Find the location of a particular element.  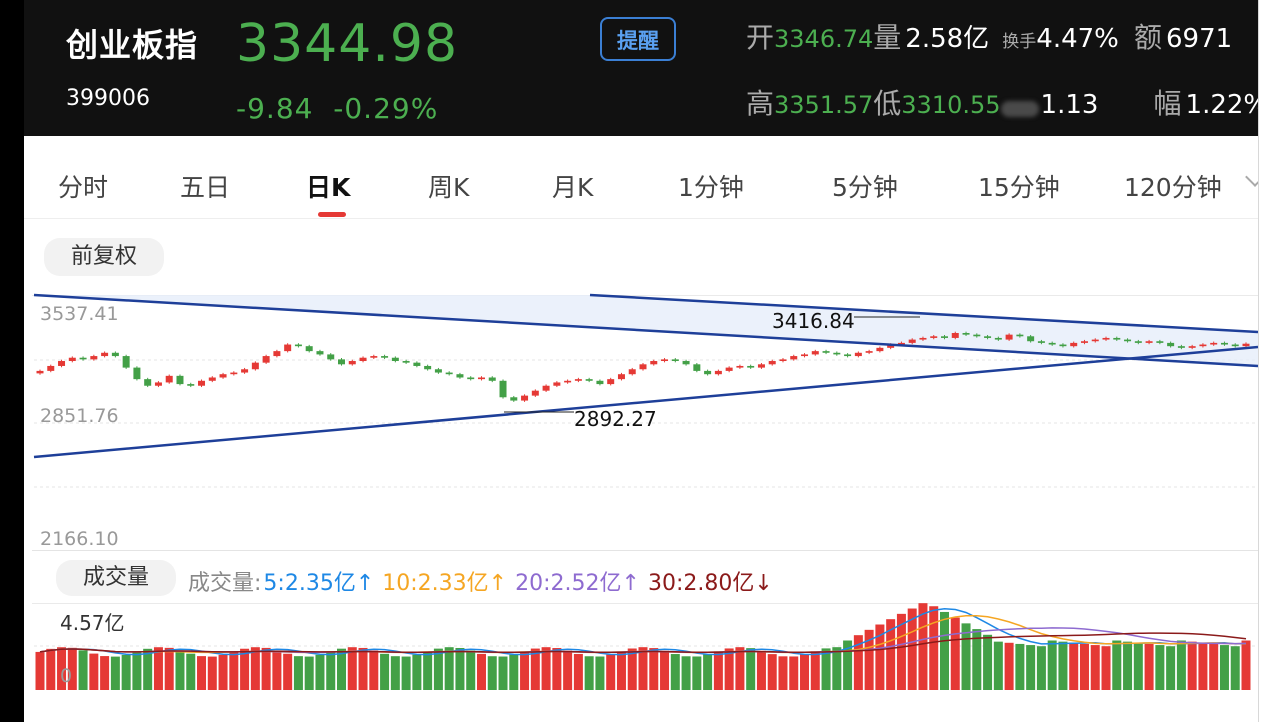

y-label-bottom: 2166.10 is located at coordinates (79, 539).